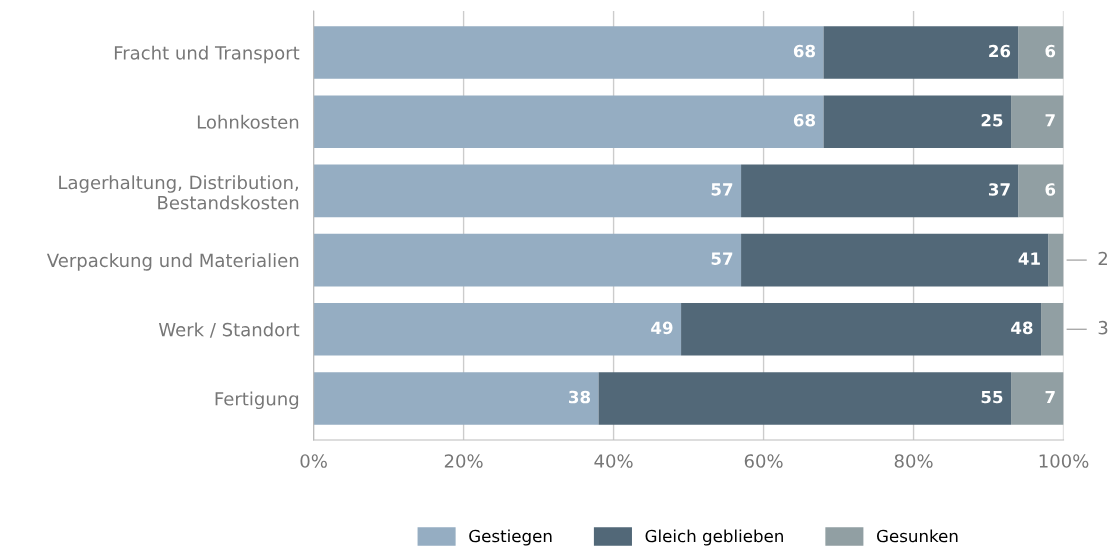 Image resolution: width=1116 pixels, height=550 pixels. What do you see at coordinates (917, 536) in the screenshot?
I see `legend-label: Gesunken` at bounding box center [917, 536].